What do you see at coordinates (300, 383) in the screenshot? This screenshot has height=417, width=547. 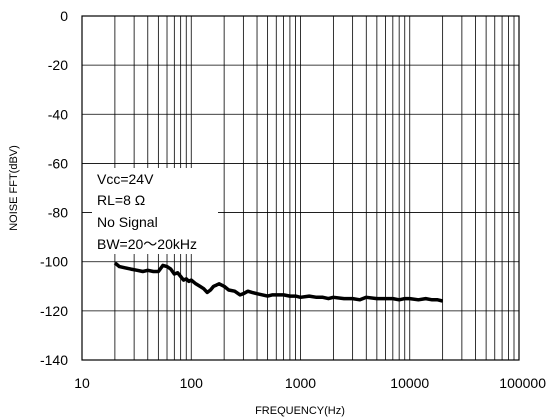 I see `x-tick-label: 1000` at bounding box center [300, 383].